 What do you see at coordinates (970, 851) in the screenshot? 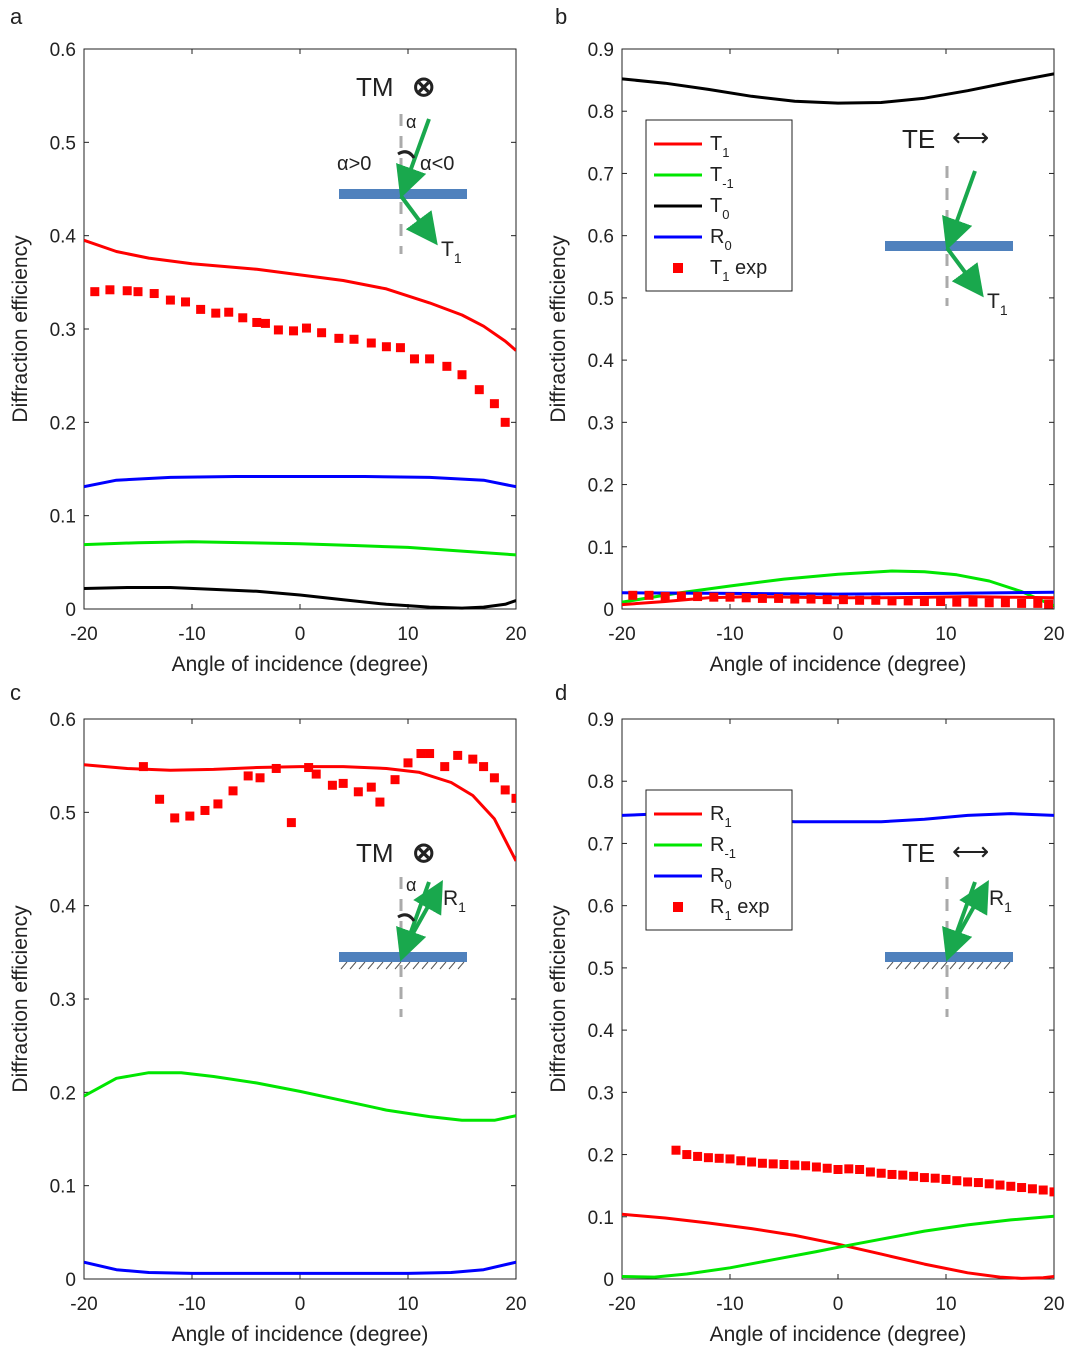
I see `te-polarization-icon: ⟷` at bounding box center [970, 851].